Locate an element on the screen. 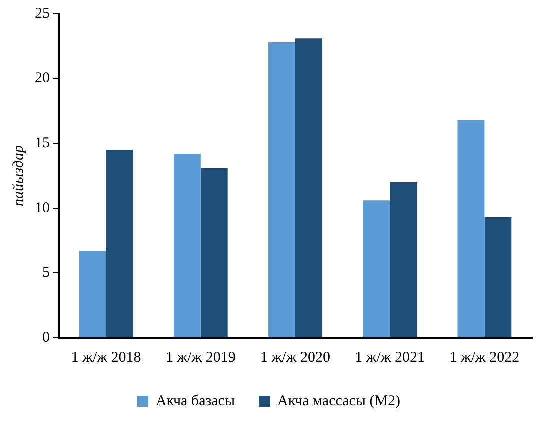  y-tick-label: 15 is located at coordinates (42, 144).